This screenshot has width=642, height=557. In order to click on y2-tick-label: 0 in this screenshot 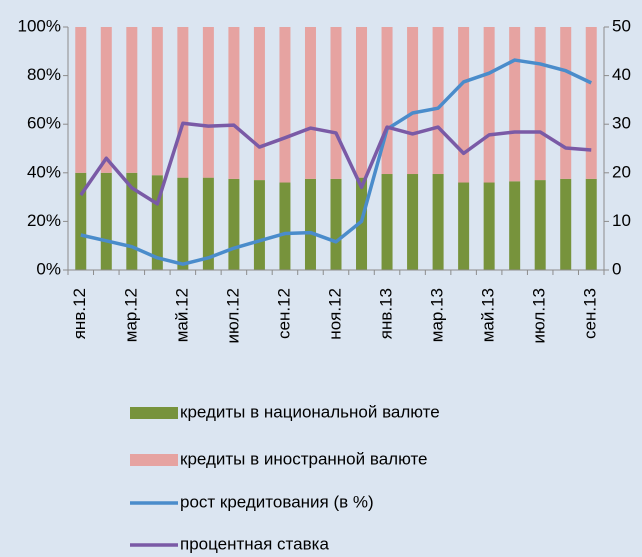, I will do `click(616, 268)`.